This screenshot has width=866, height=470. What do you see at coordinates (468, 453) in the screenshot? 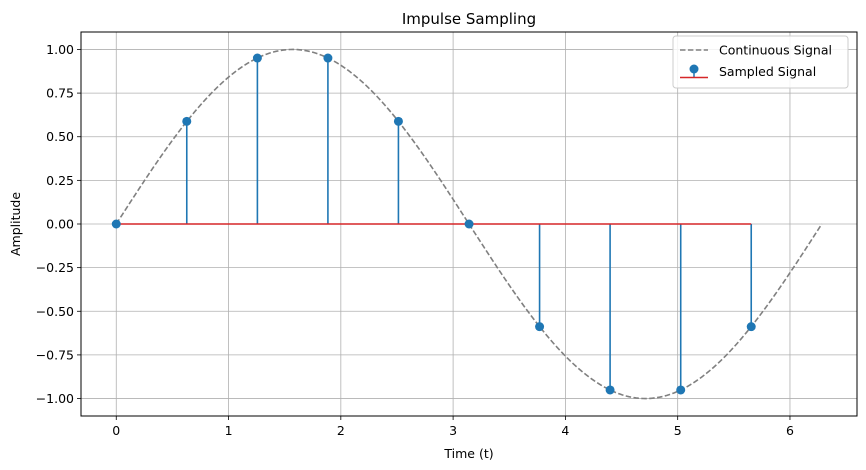
I see `x-axis-label: Time (t)` at bounding box center [468, 453].